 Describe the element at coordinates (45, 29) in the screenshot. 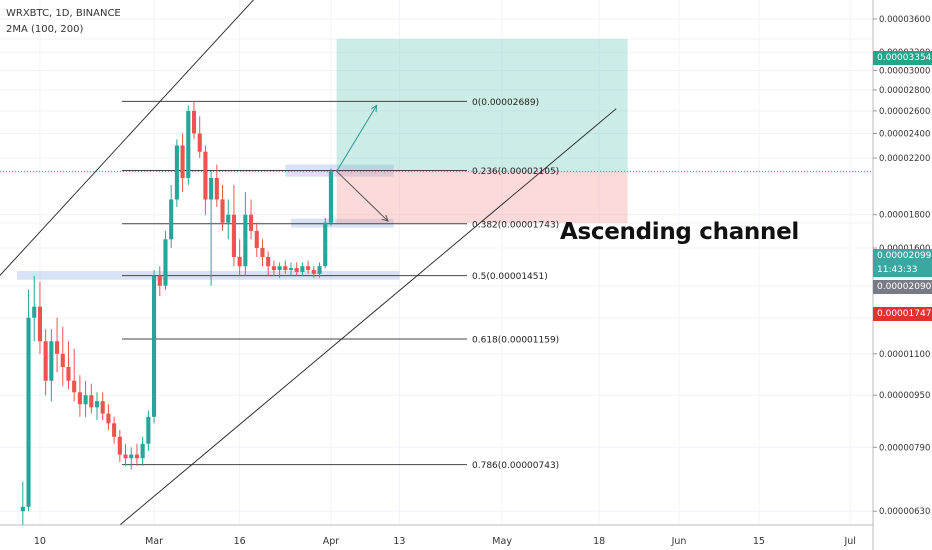

I see `indicator-legend: 2MA (100, 200)` at that location.